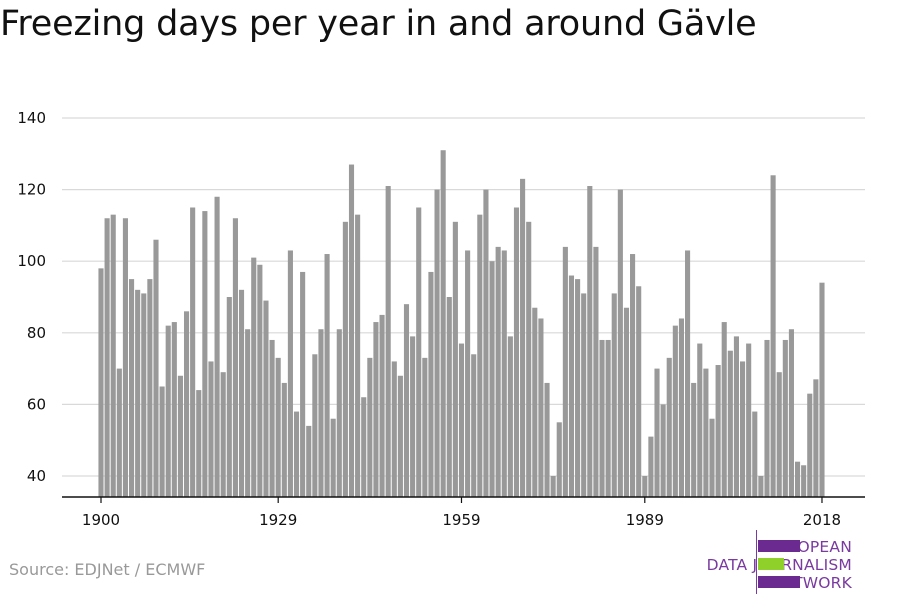  What do you see at coordinates (36, 333) in the screenshot?
I see `y-tick-label: 80` at bounding box center [36, 333].